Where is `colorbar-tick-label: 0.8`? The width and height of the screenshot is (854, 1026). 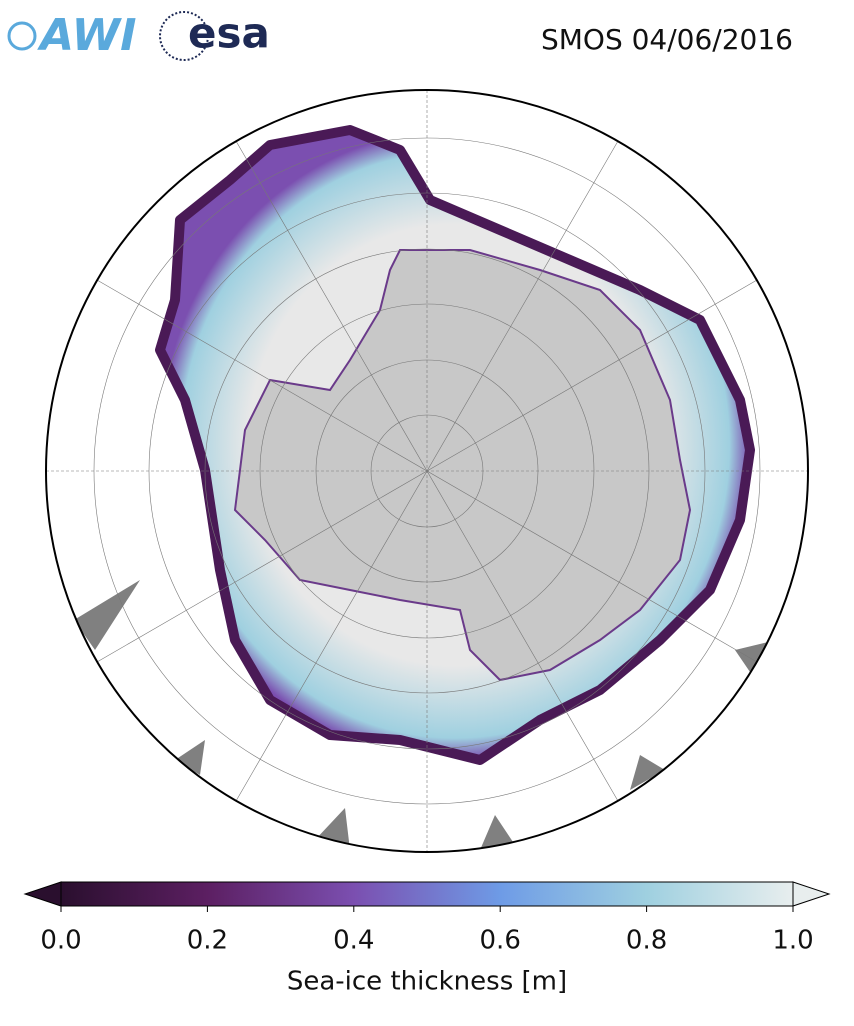
colorbar-tick-label: 0.8 is located at coordinates (646, 941).